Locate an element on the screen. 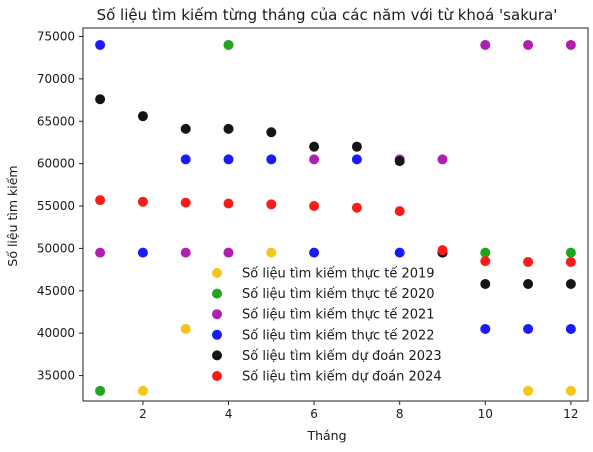 The height and width of the screenshot is (452, 593). y-tick-label: 65000 is located at coordinates (56, 121).